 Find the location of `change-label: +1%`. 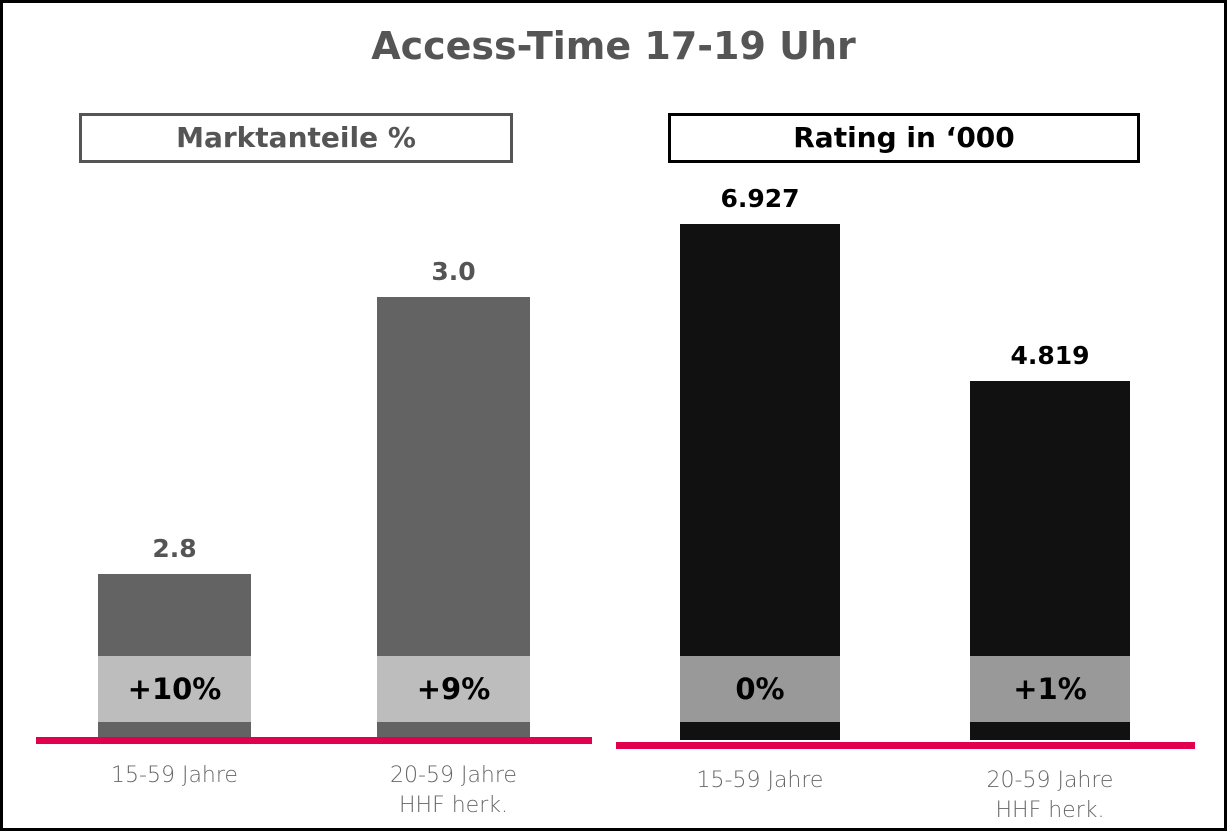

change-label: +1% is located at coordinates (1050, 689).